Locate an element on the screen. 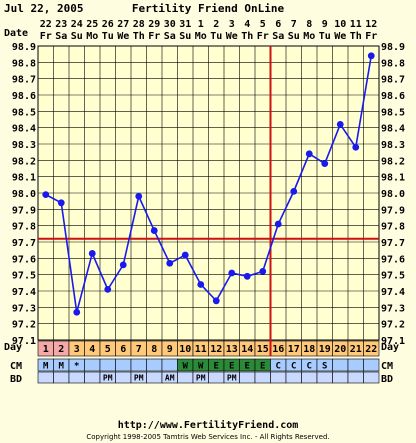  cycle-day-number: 9 is located at coordinates (170, 349).